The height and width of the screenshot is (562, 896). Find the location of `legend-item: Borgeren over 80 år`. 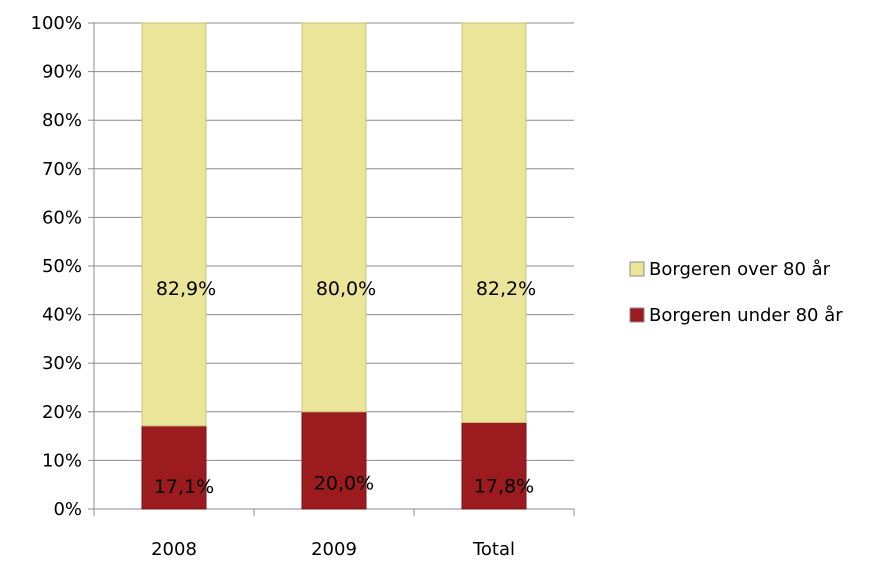

legend-item: Borgeren over 80 år is located at coordinates (730, 269).